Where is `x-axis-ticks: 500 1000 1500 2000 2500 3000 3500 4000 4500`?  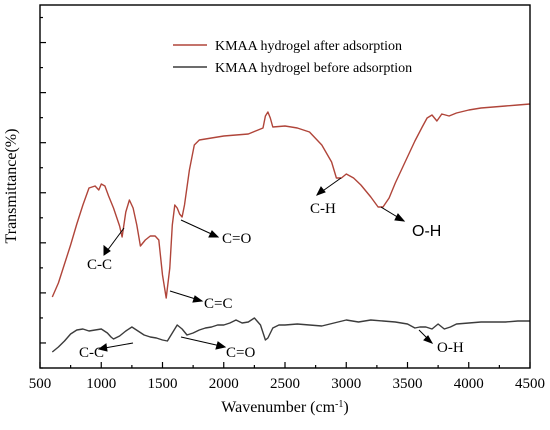
x-axis-ticks: 500 1000 1500 2000 2500 3000 3500 4000 4500 is located at coordinates (287, 377).